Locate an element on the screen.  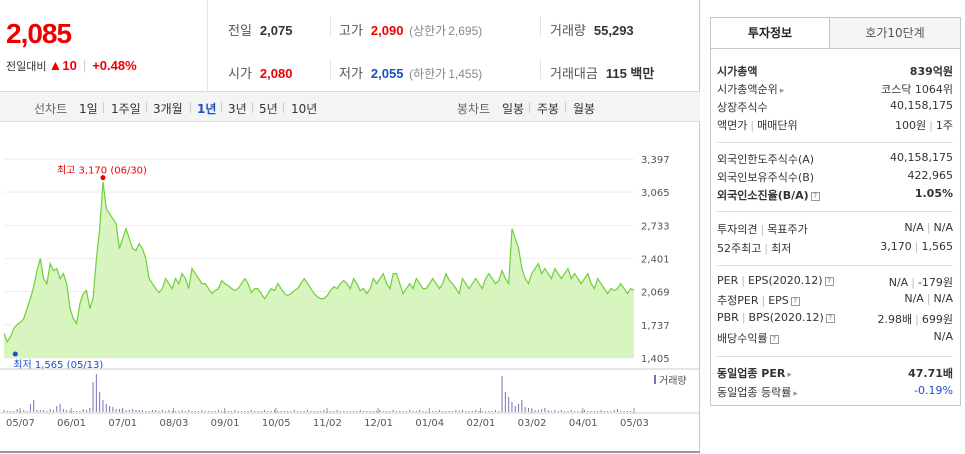
tab-invest-info: 투자정보 is located at coordinates (770, 33).